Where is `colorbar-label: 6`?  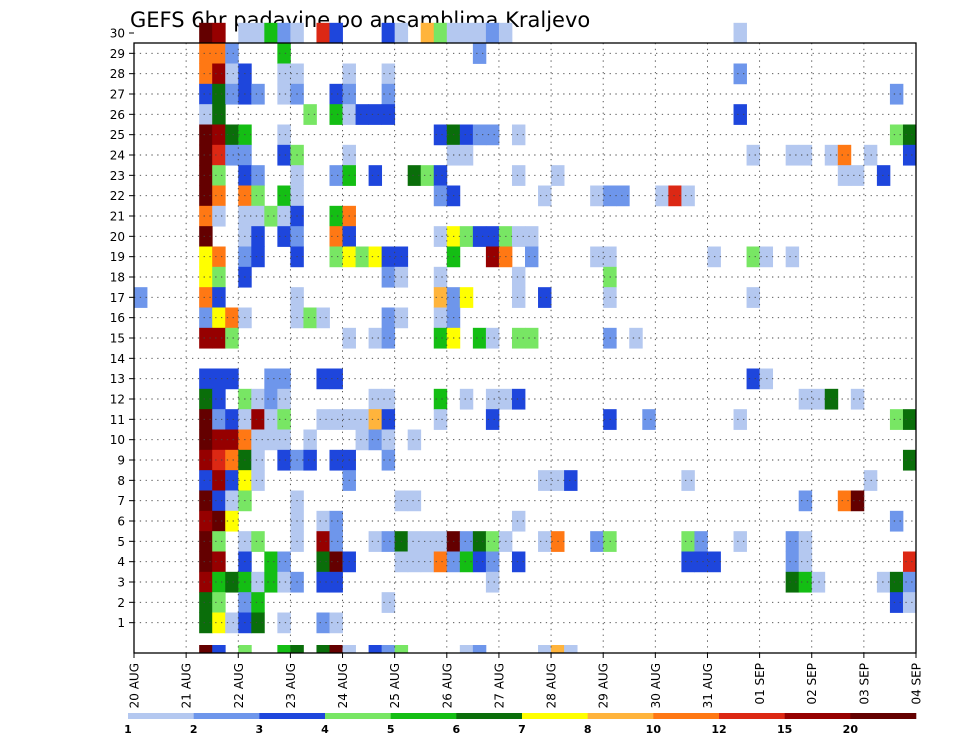
colorbar-label: 6 is located at coordinates (457, 729).